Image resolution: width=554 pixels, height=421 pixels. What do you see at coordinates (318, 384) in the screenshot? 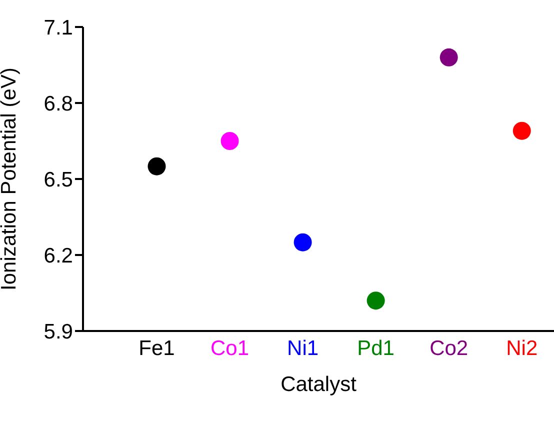
I see `x-axis-title: Catalyst` at bounding box center [318, 384].